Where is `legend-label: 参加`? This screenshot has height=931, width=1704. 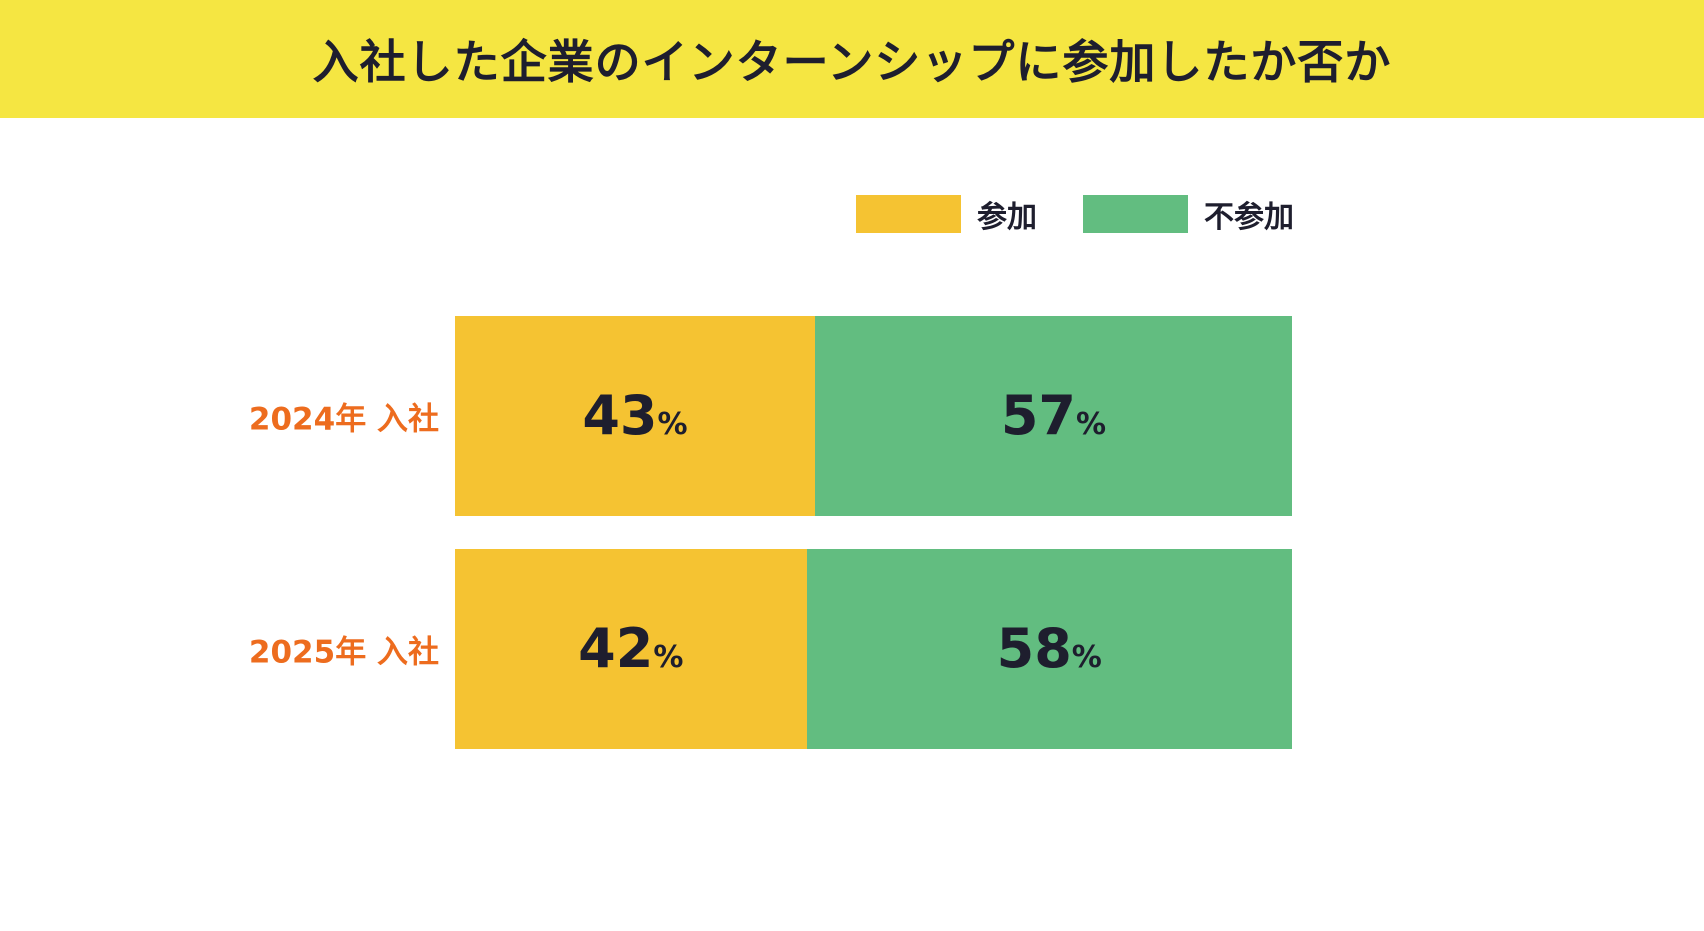
legend-label: 参加 is located at coordinates (1007, 217).